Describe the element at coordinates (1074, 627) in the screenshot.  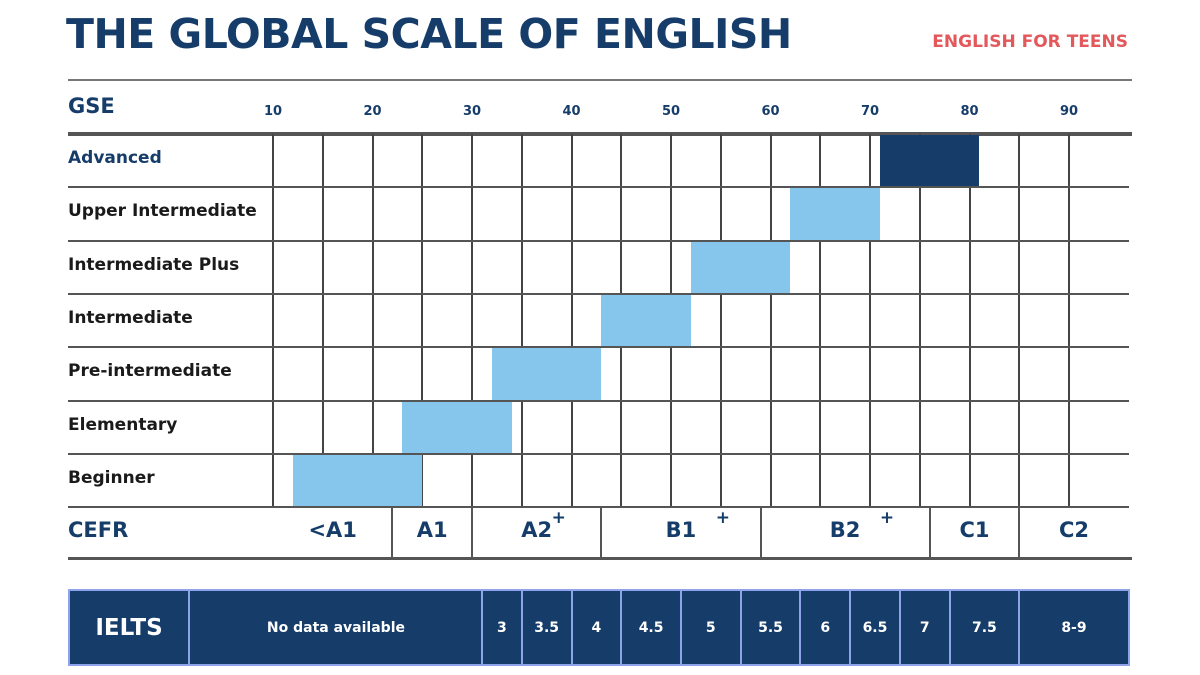
I see `ielts-band: 8-9` at that location.